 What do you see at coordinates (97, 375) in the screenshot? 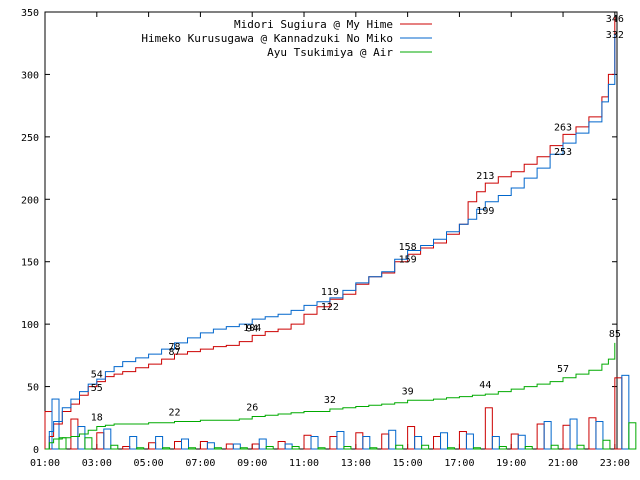
I see `data-label: 54` at bounding box center [97, 375].